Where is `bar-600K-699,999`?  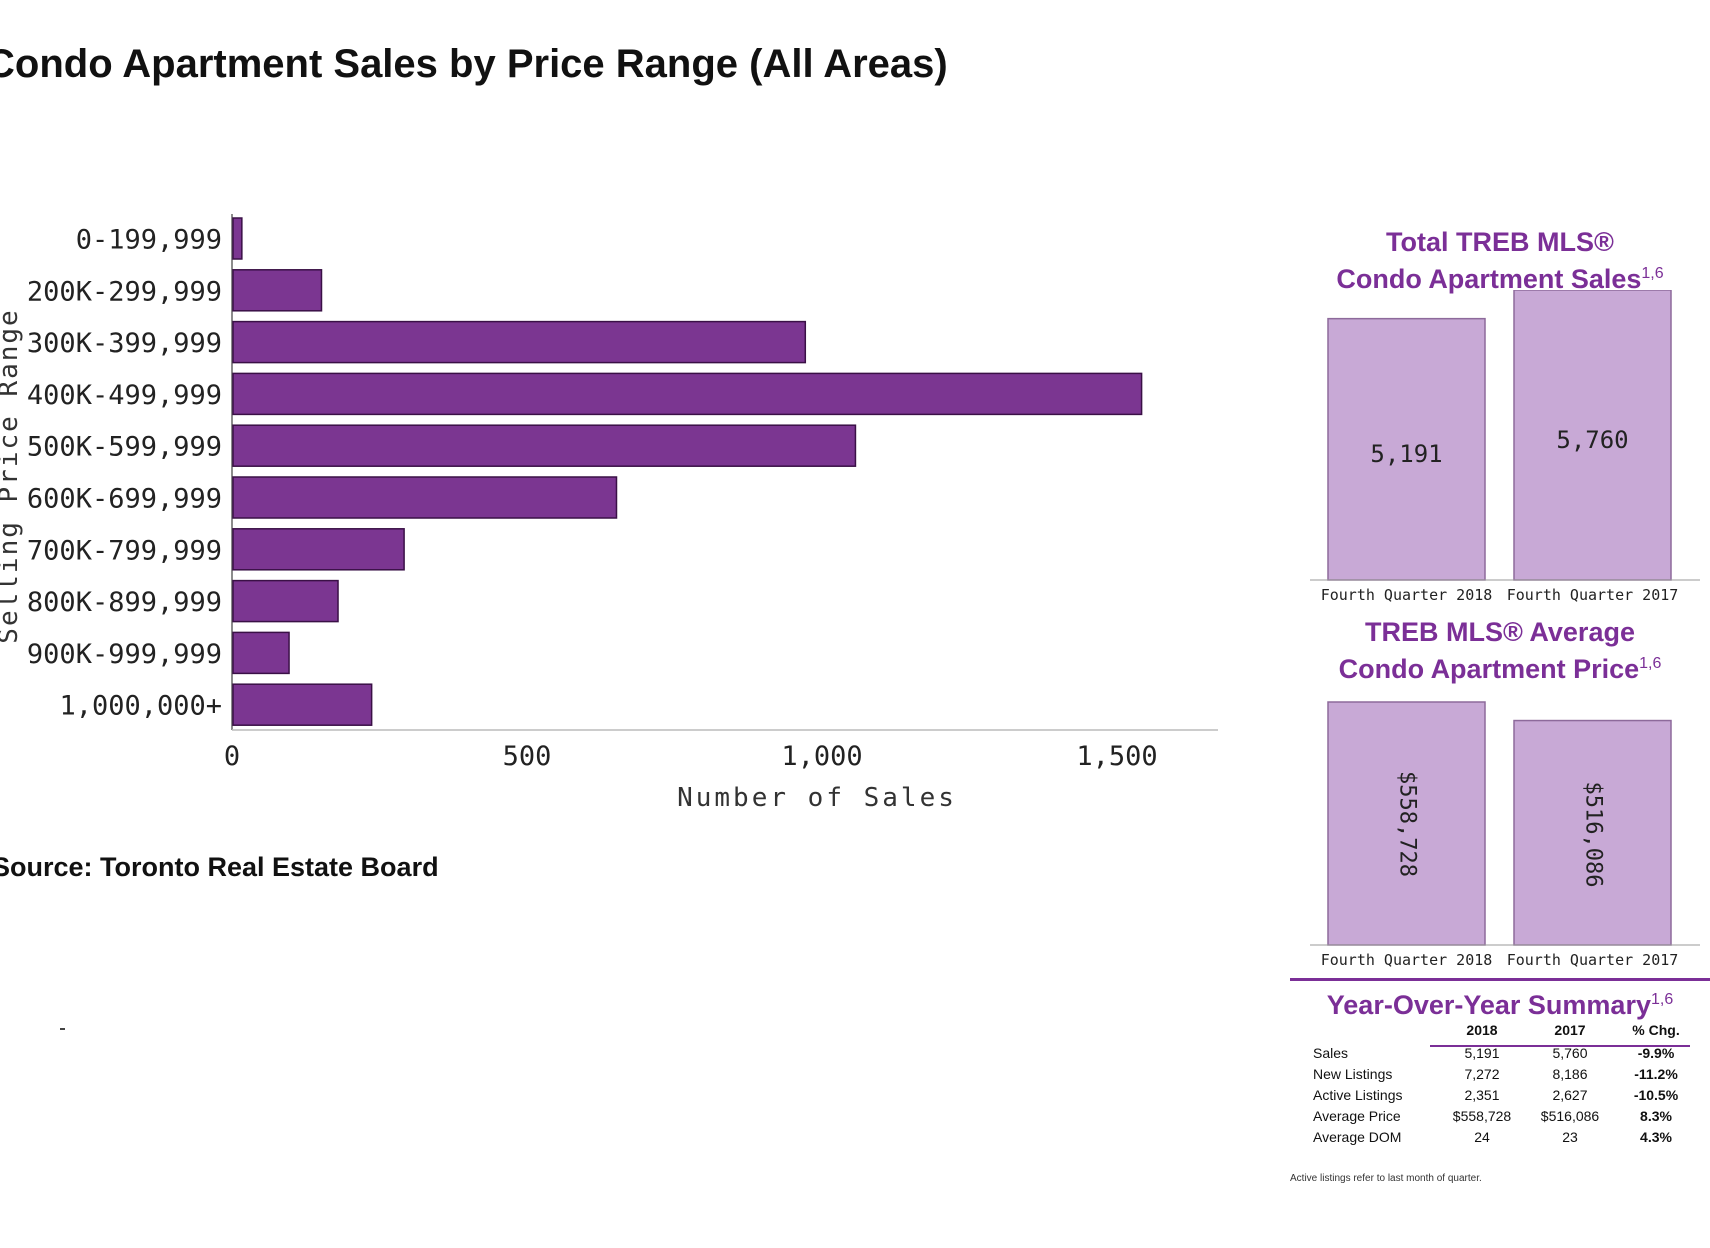
bar-600K-699,999 is located at coordinates (425, 497).